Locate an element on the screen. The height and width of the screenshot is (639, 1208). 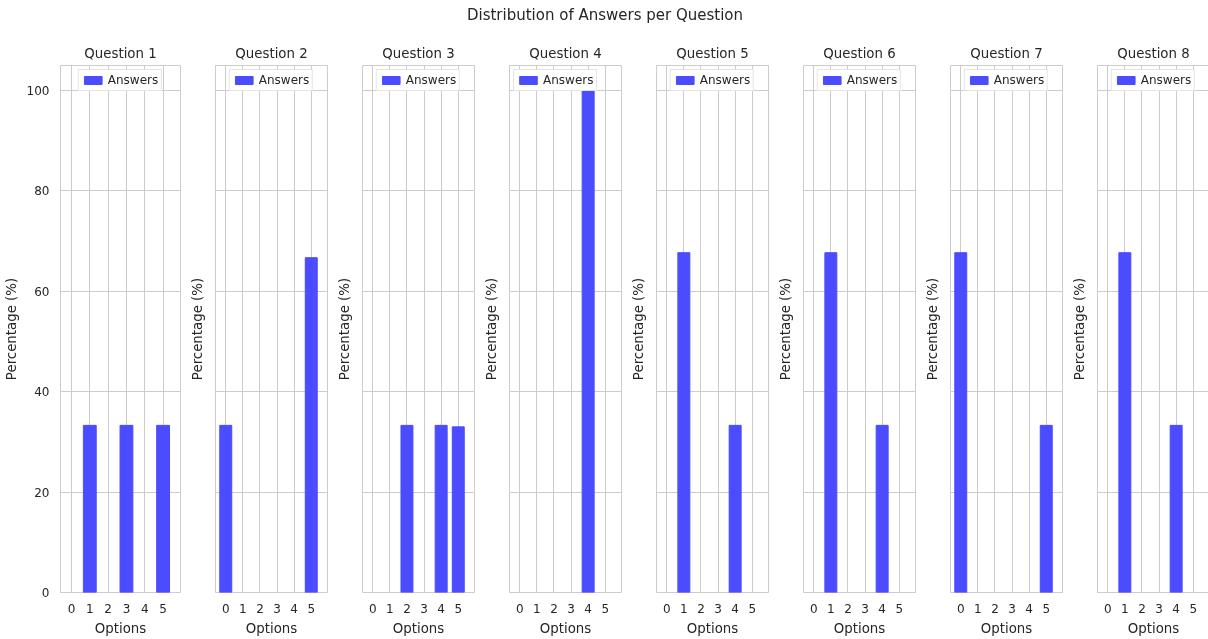
y-tick-label: 100 is located at coordinates (38, 91).